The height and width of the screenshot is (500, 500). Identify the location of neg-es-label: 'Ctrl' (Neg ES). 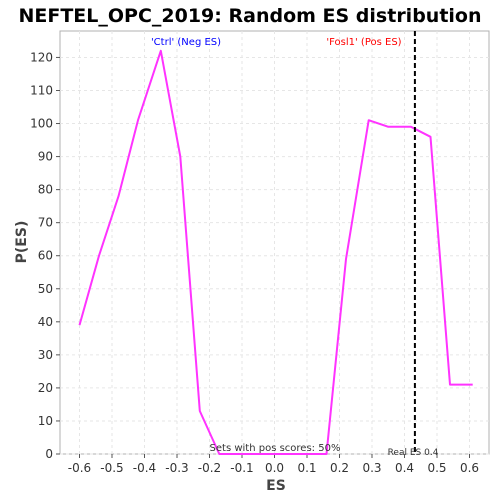
(186, 42).